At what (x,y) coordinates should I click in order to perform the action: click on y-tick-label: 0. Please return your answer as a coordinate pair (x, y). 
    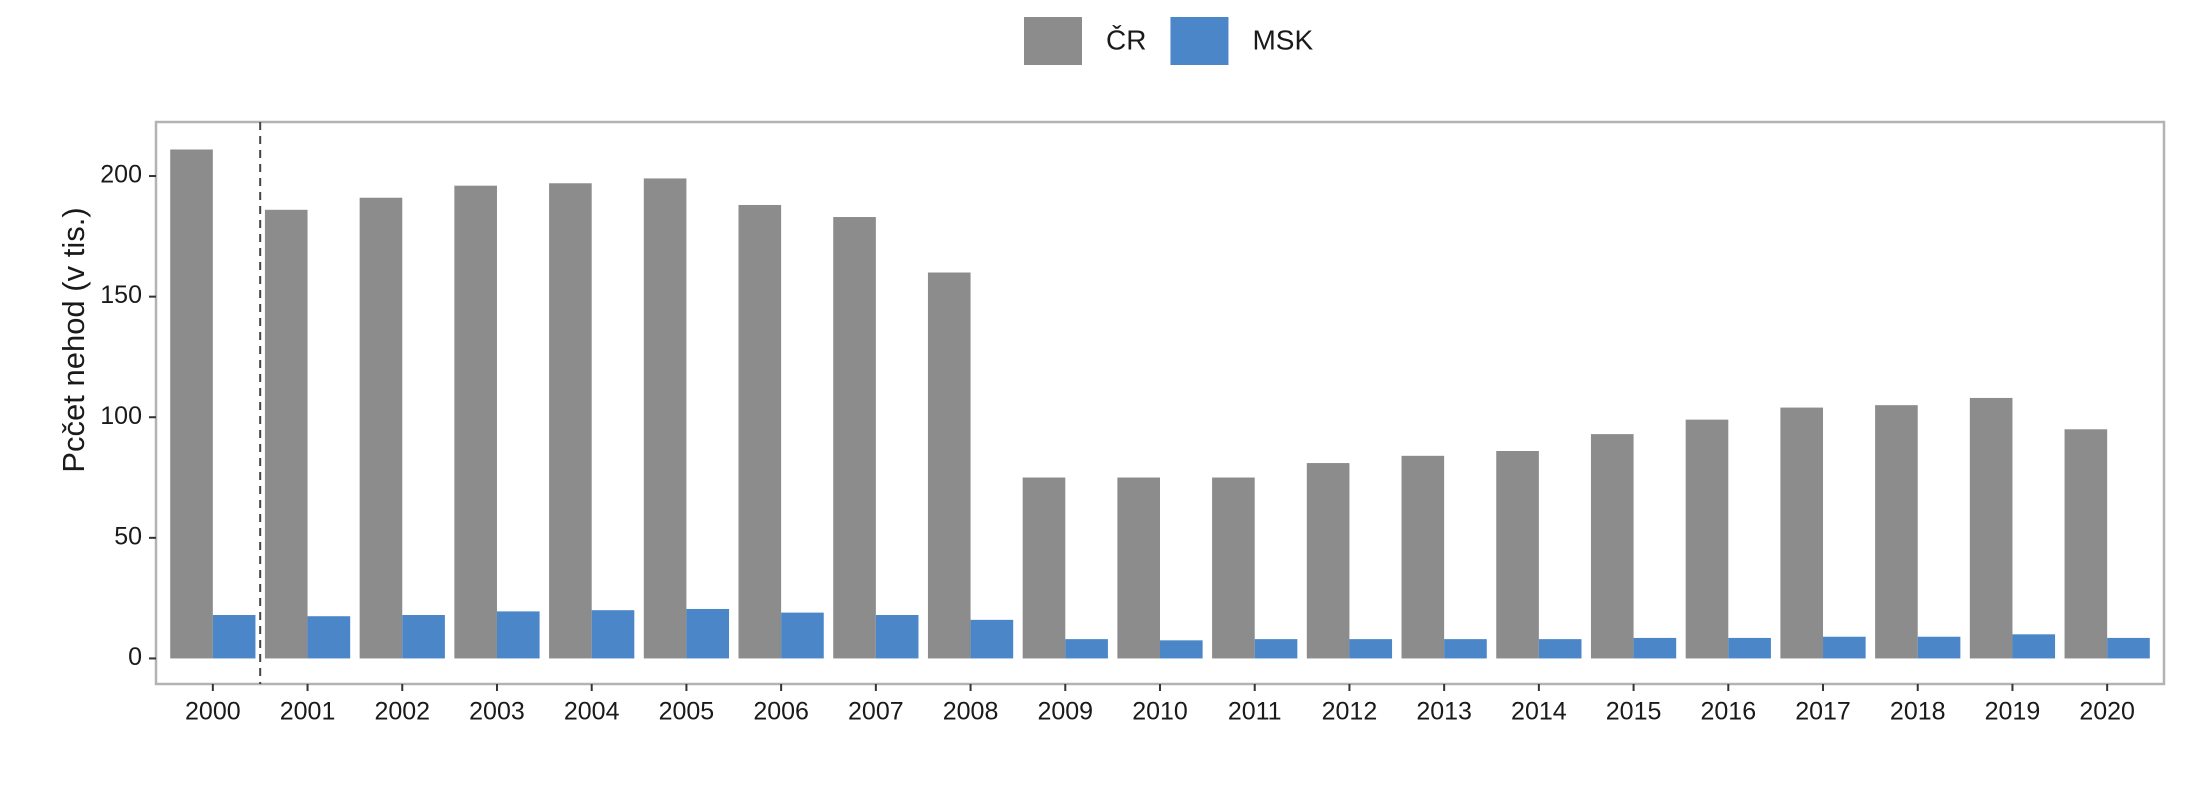
    Looking at the image, I should click on (135, 657).